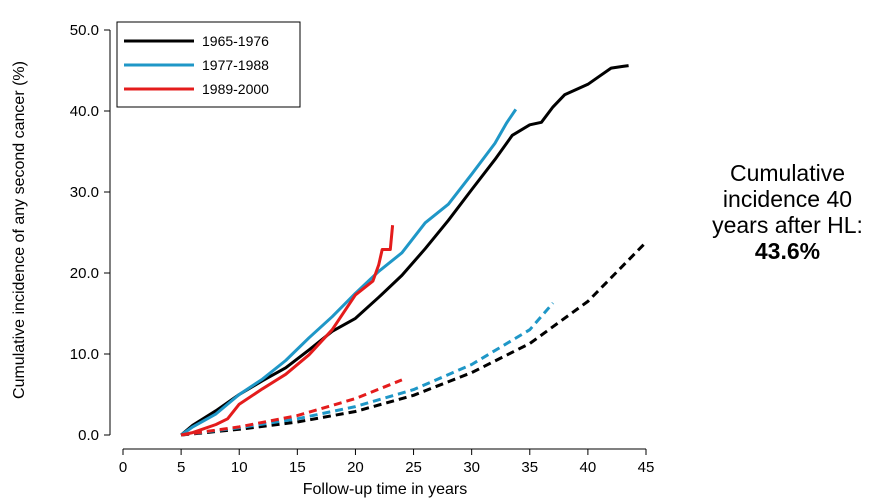 The image size is (877, 500). I want to click on series-line-1989-2000-expected, so click(291, 407).